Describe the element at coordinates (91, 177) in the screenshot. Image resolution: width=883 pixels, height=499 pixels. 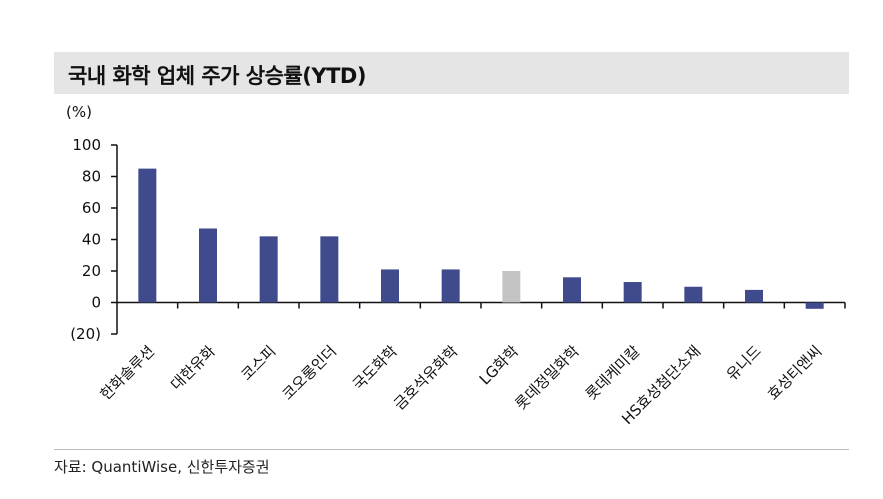
I see `y-tick-label: 80` at that location.